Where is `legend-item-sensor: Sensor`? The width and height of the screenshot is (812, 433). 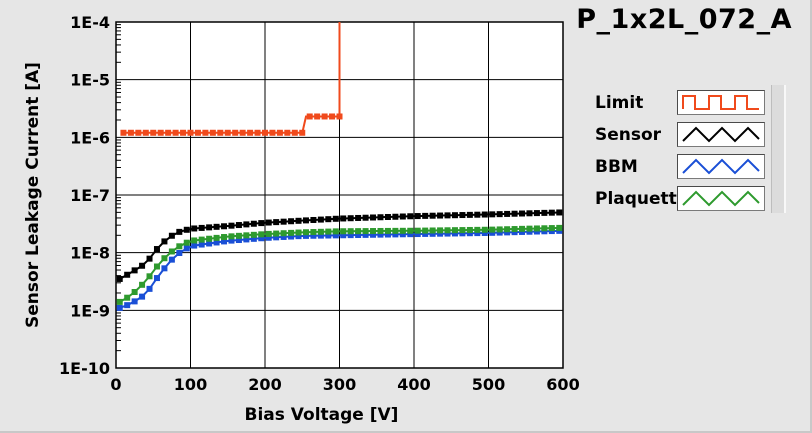
legend-item-sensor: Sensor is located at coordinates (684, 135).